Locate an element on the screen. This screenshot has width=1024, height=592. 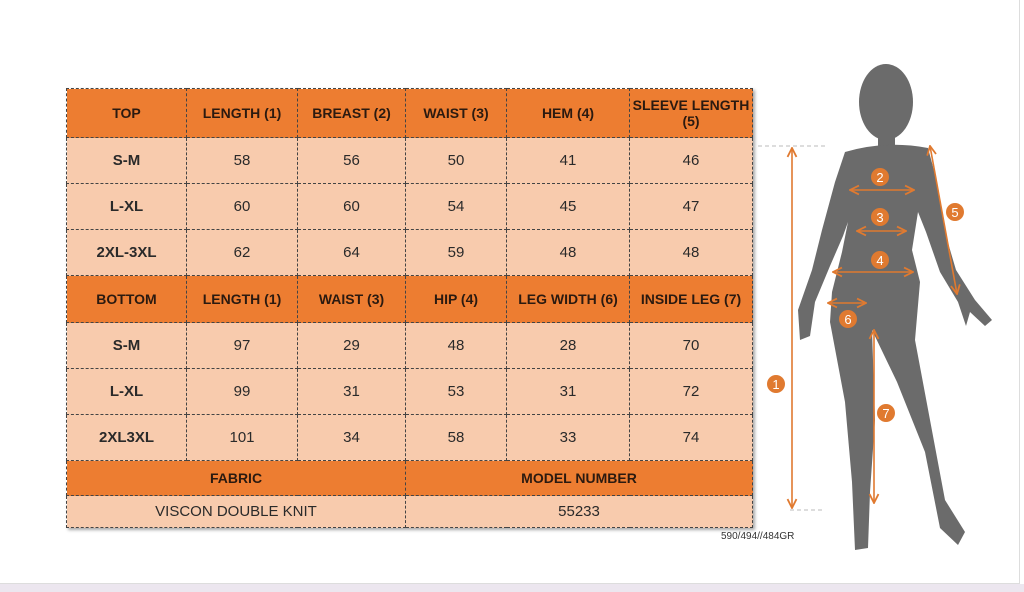
table-cell: 101 is located at coordinates (242, 437).